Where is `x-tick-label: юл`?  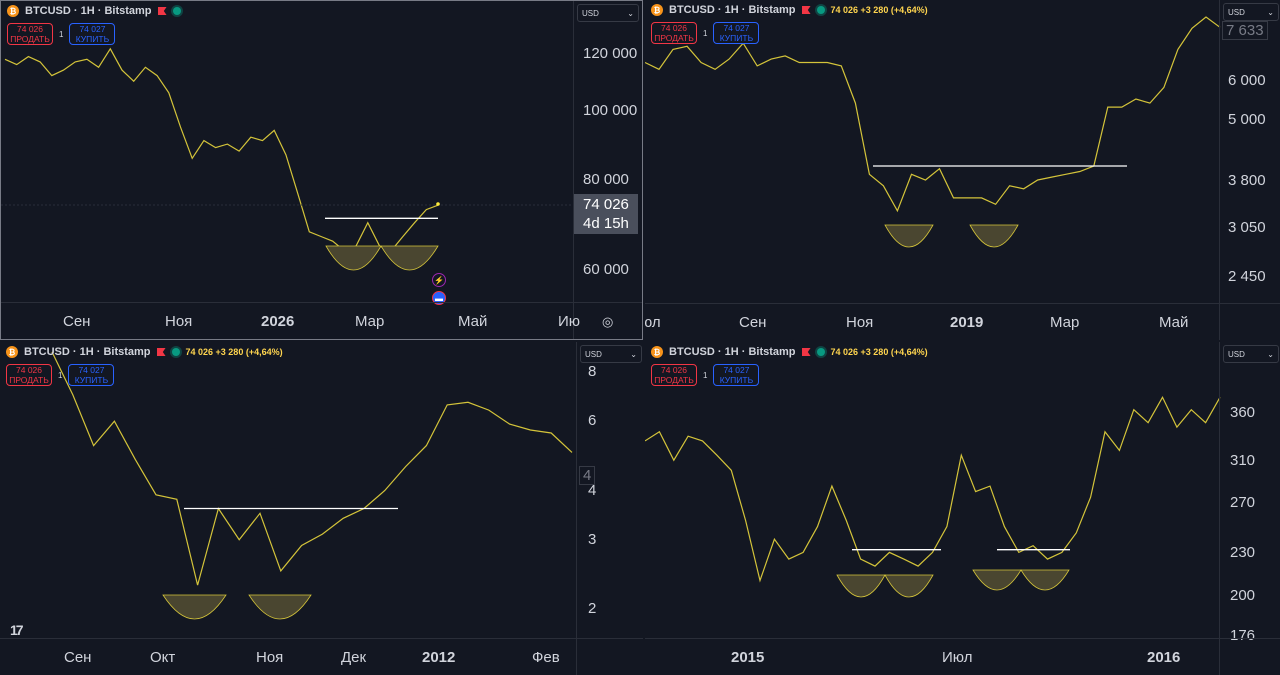
x-tick-label: юл is located at coordinates (653, 322).